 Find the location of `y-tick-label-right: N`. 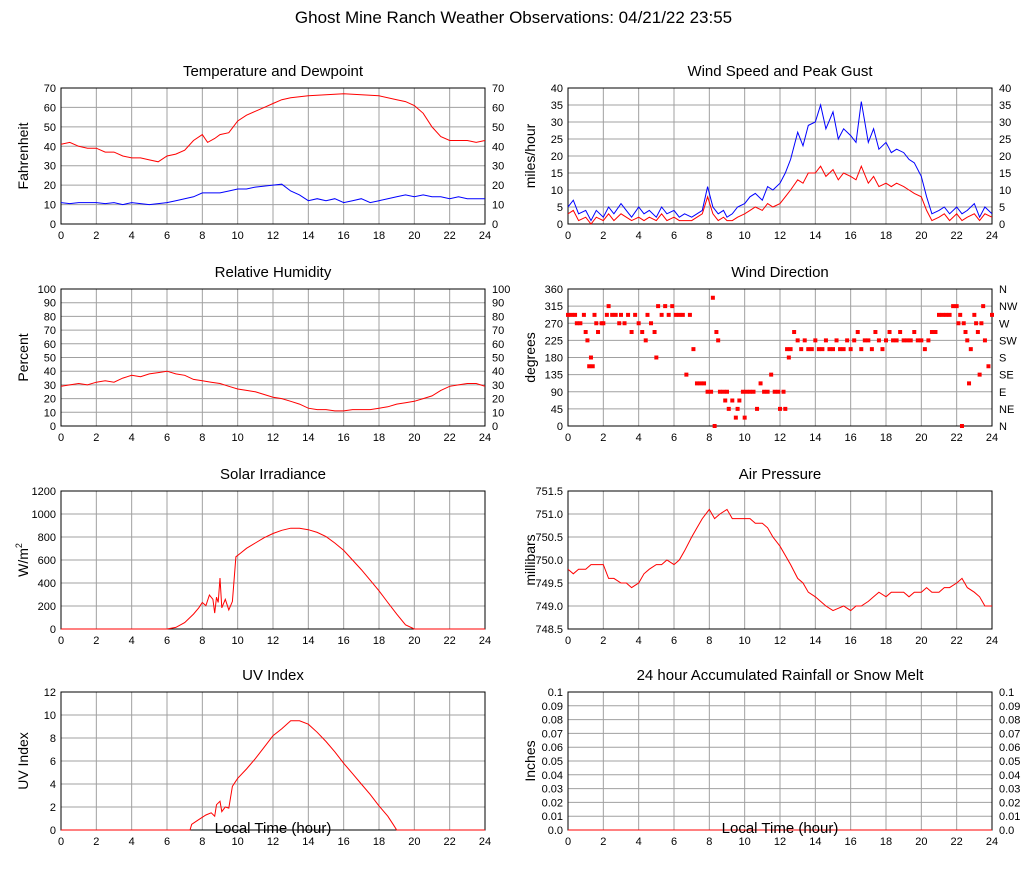

y-tick-label-right: N is located at coordinates (1003, 427).